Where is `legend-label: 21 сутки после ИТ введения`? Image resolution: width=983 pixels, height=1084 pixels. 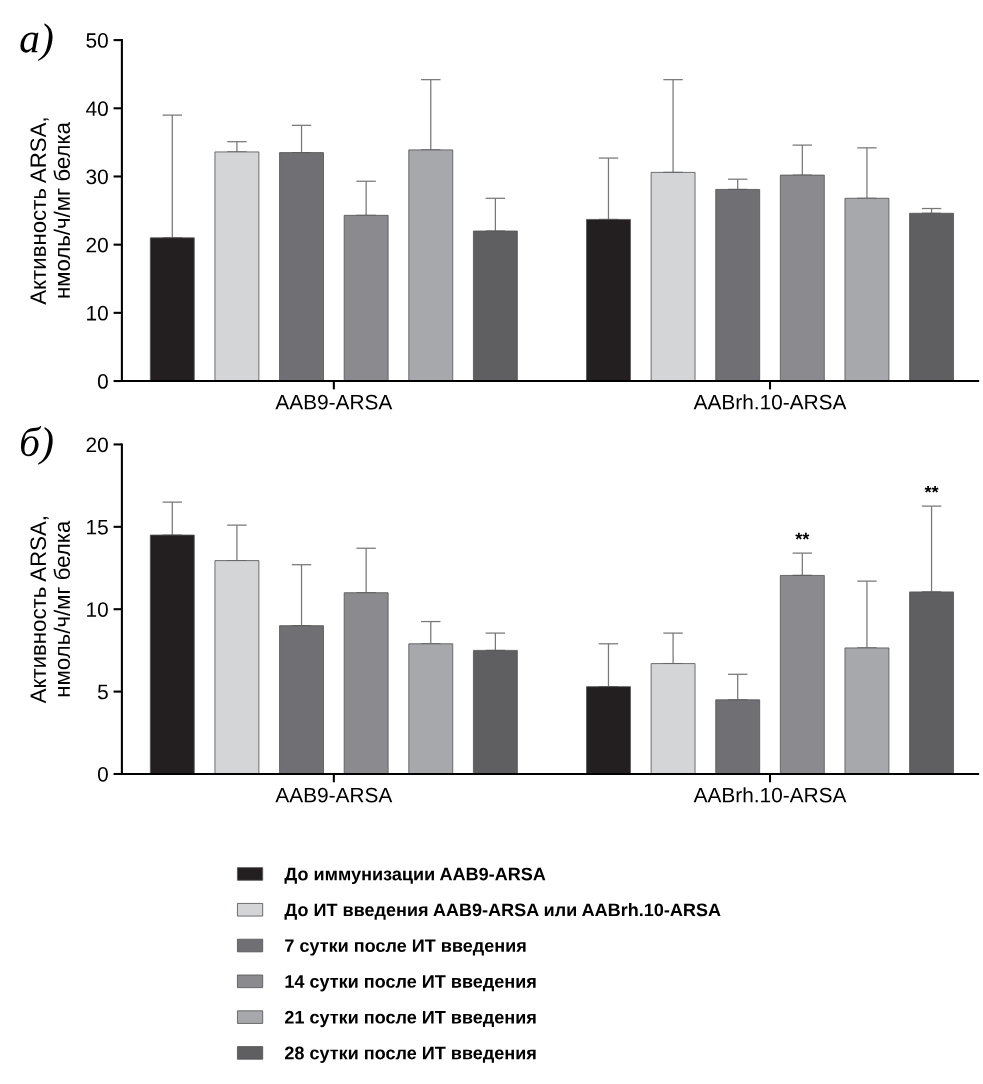
legend-label: 21 сутки после ИТ введения is located at coordinates (410, 1019).